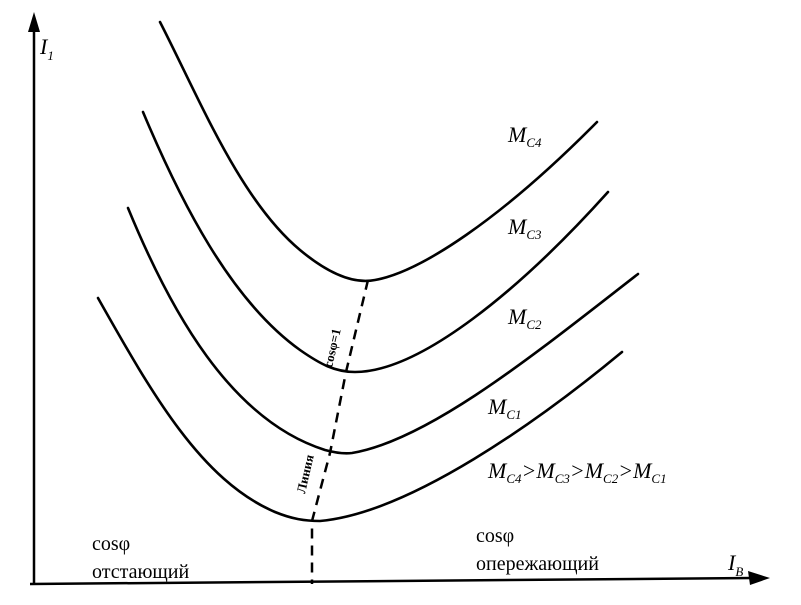 This screenshot has height=605, width=801. I want to click on label-mc4: MC4, so click(524, 136).